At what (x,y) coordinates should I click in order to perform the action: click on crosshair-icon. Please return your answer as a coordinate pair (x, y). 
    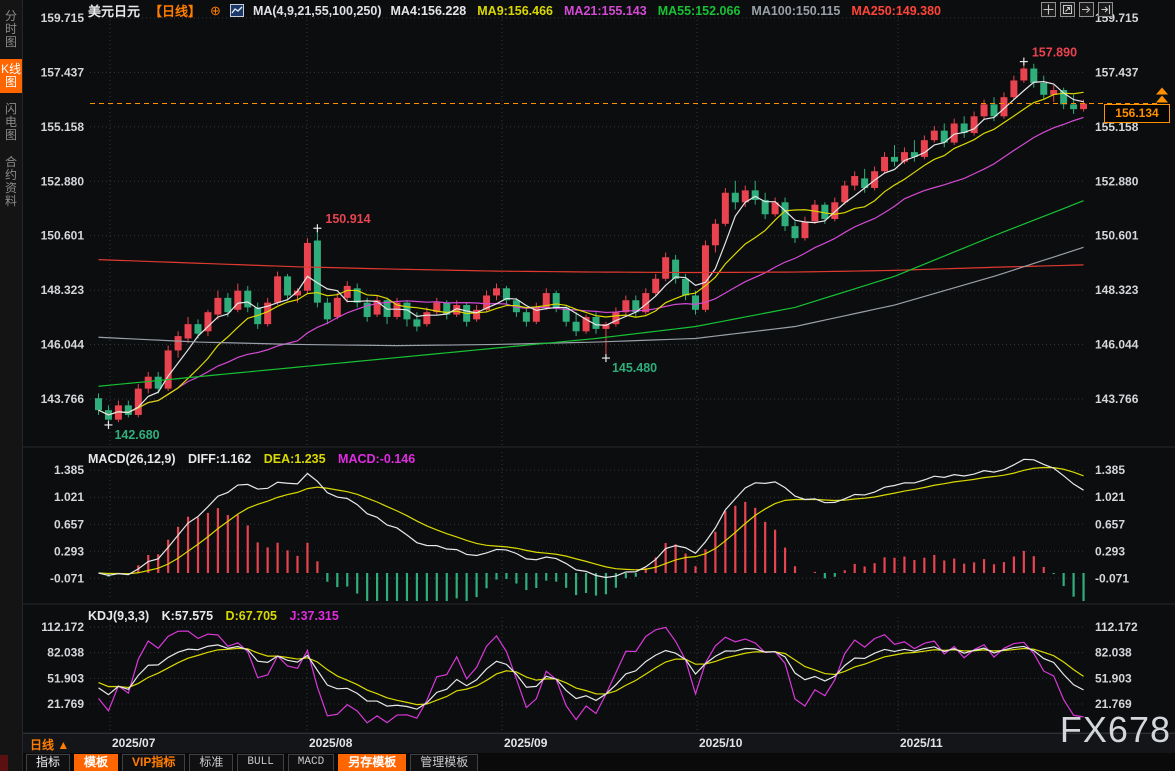
    Looking at the image, I should click on (1048, 9).